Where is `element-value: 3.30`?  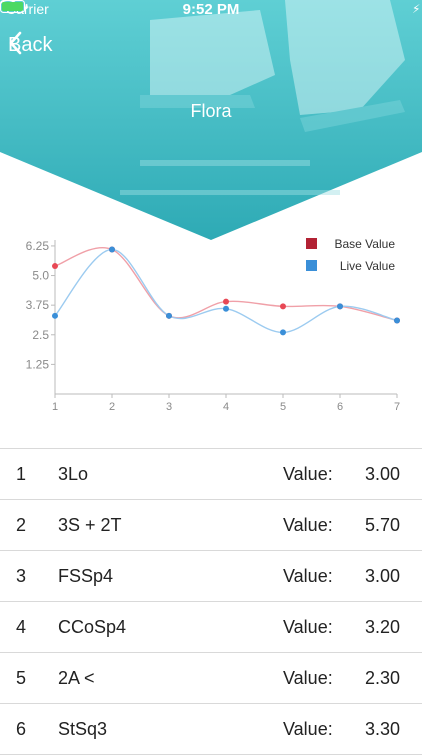
element-value: 3.30 is located at coordinates (382, 729).